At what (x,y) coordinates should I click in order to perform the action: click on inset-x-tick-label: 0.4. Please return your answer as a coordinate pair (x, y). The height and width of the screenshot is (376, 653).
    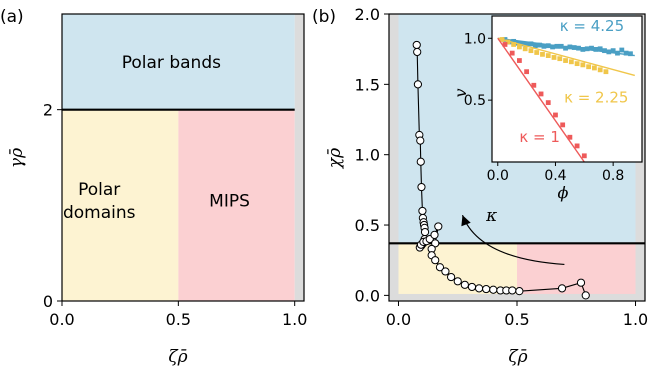
    Looking at the image, I should click on (555, 176).